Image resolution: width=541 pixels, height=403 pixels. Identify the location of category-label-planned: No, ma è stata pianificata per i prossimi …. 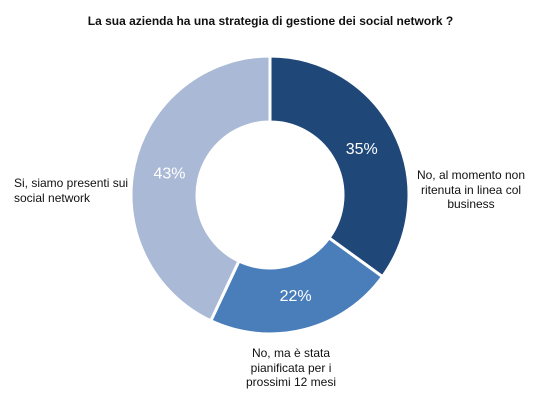
(291, 368).